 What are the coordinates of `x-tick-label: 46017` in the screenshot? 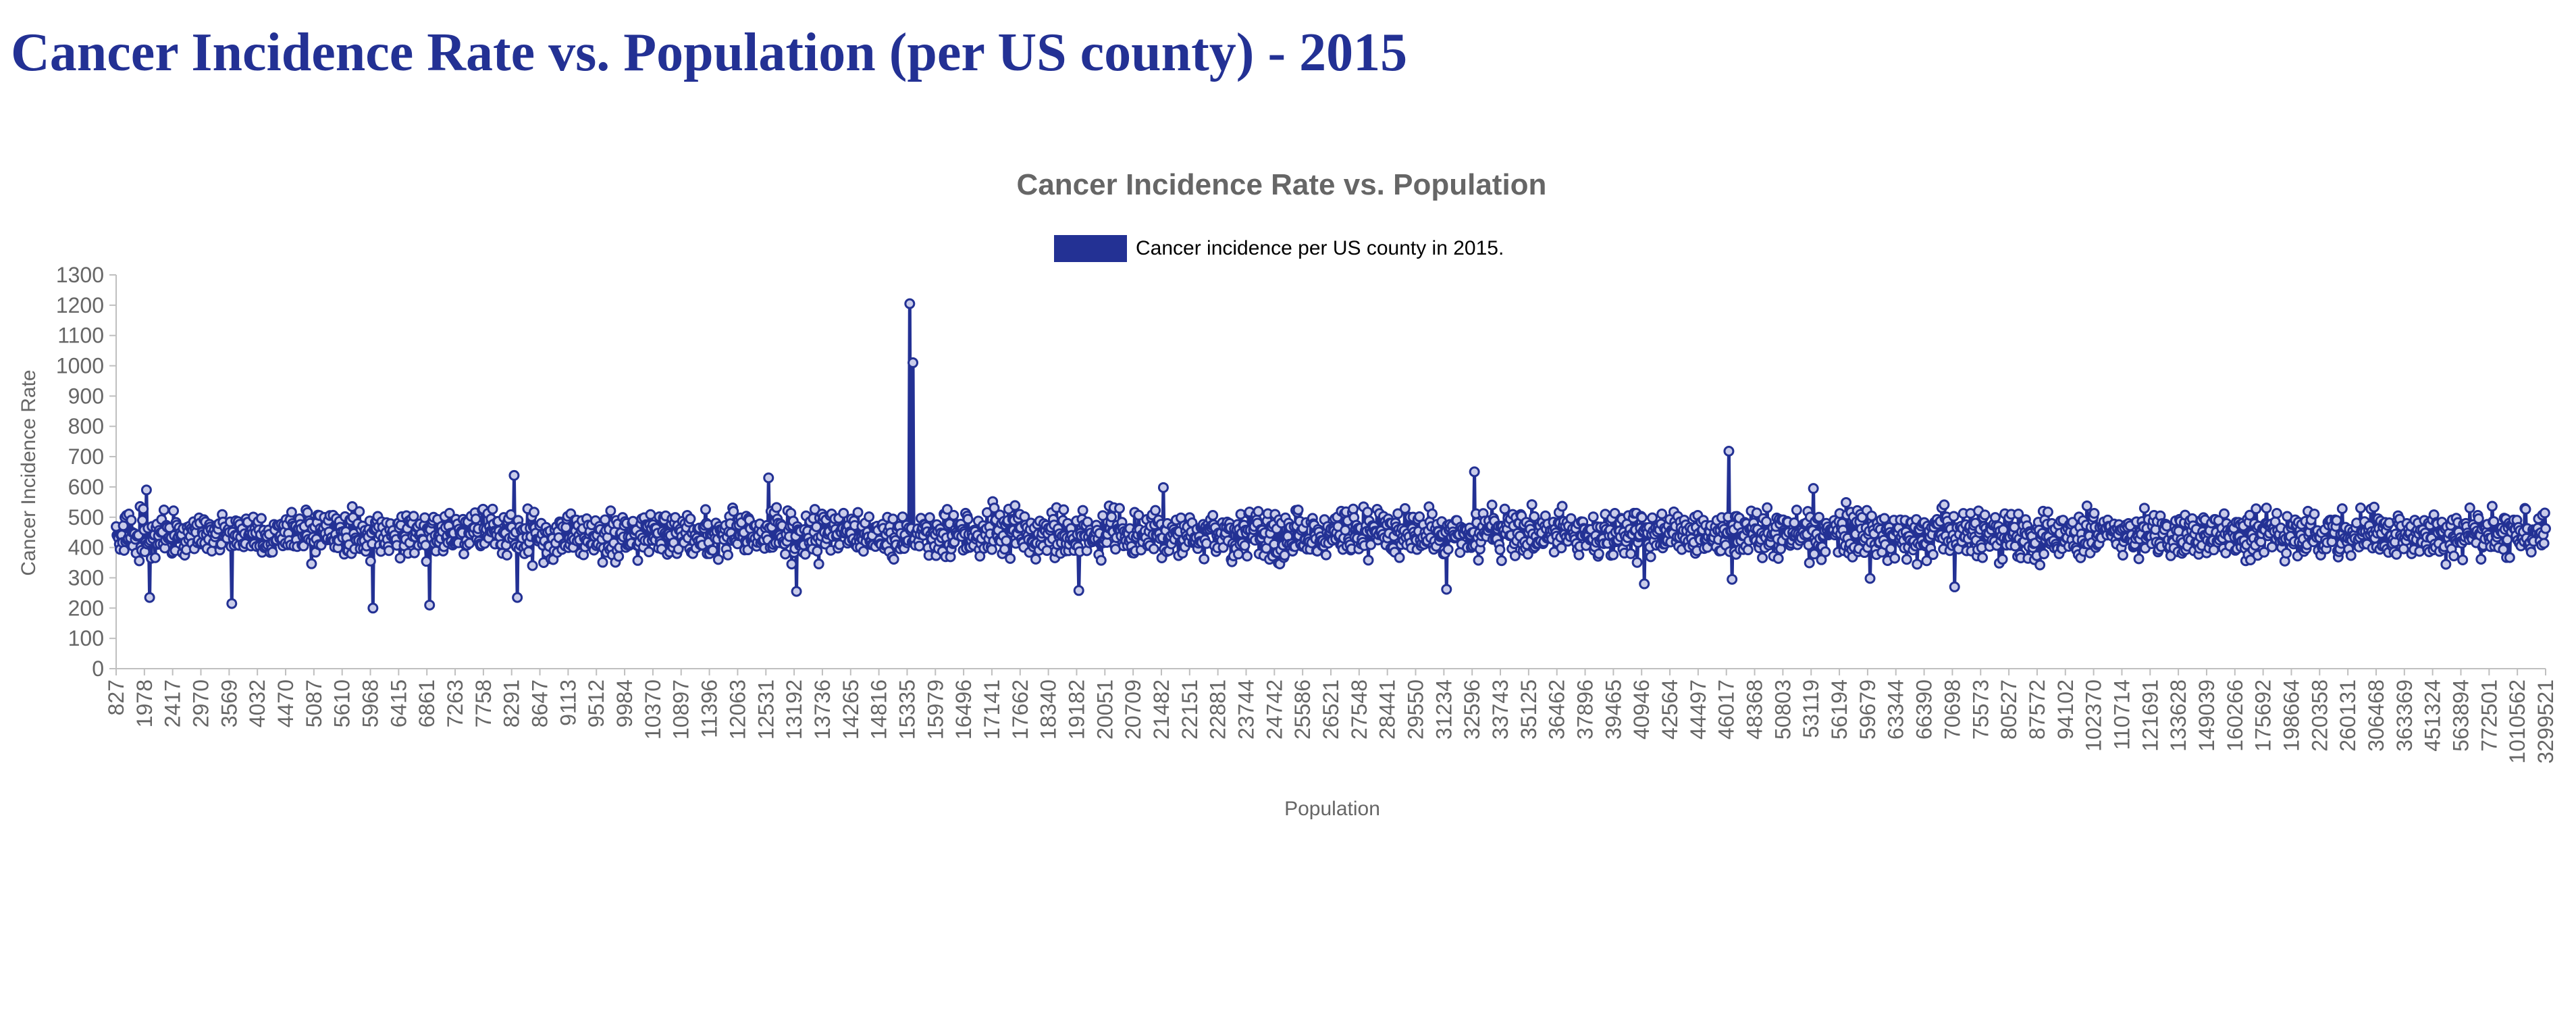 It's located at (1727, 709).